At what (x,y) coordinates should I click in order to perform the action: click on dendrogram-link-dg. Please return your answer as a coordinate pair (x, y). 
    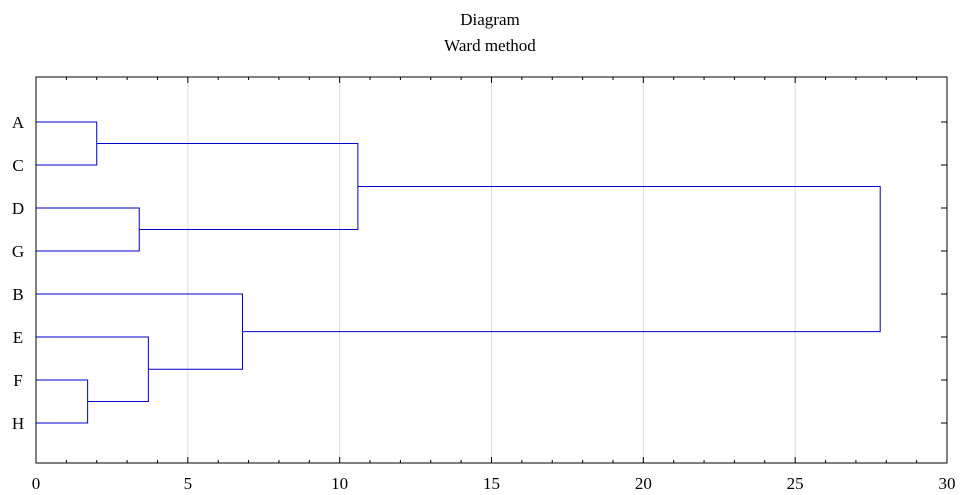
    Looking at the image, I should click on (88, 229).